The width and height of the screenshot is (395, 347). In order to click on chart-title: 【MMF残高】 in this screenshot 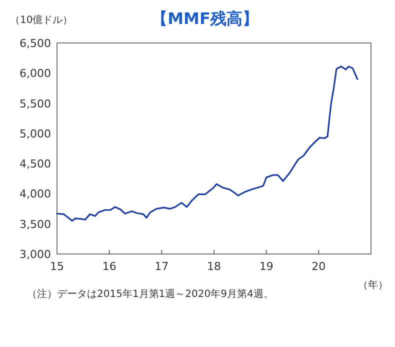, I will do `click(205, 18)`.